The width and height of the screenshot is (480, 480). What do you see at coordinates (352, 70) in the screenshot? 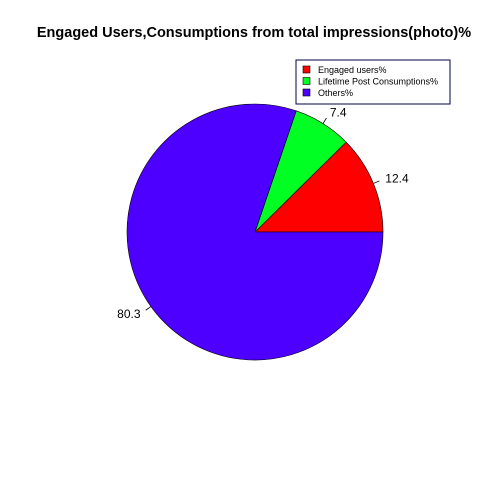
I see `legend-label-engaged-users: Engaged users%` at bounding box center [352, 70].